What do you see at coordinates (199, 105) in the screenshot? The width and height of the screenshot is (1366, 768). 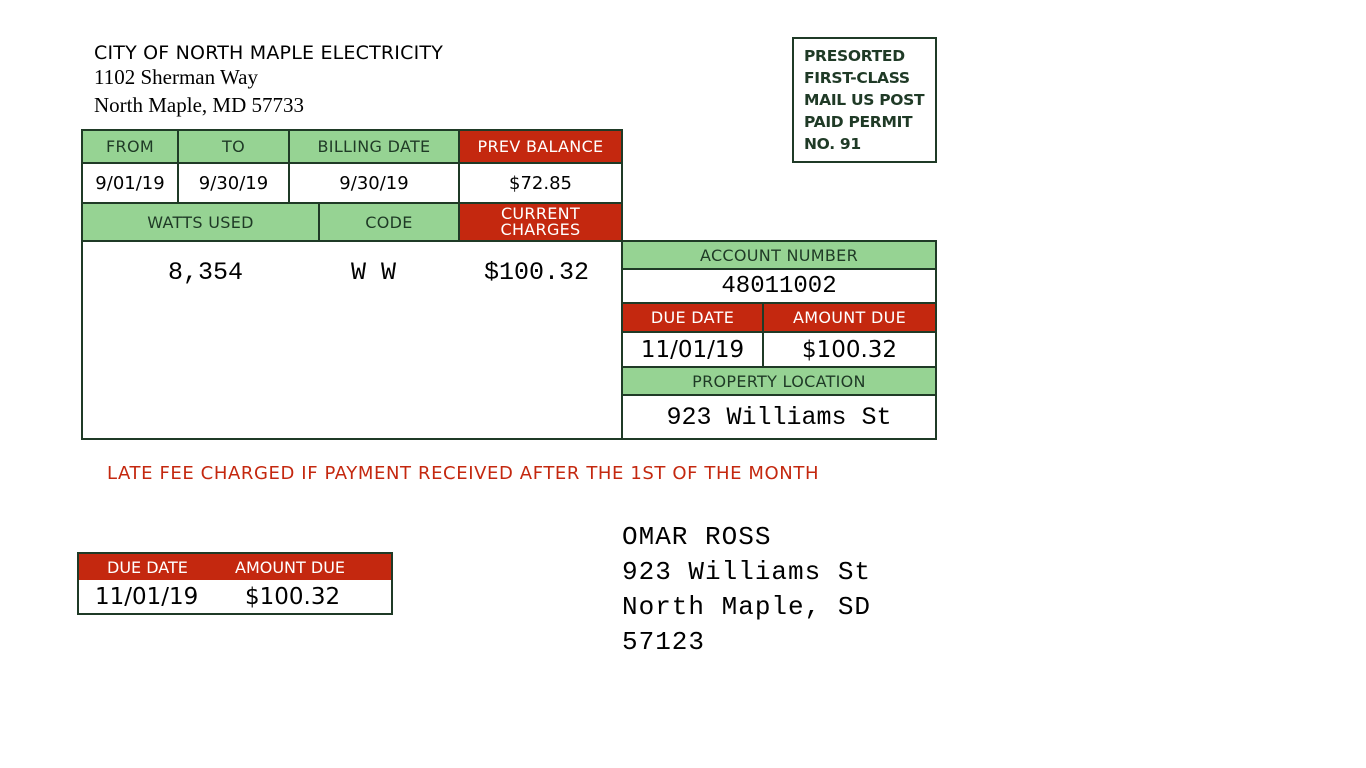 I see `sender-city-state-zip: North Maple, MD 57733` at bounding box center [199, 105].